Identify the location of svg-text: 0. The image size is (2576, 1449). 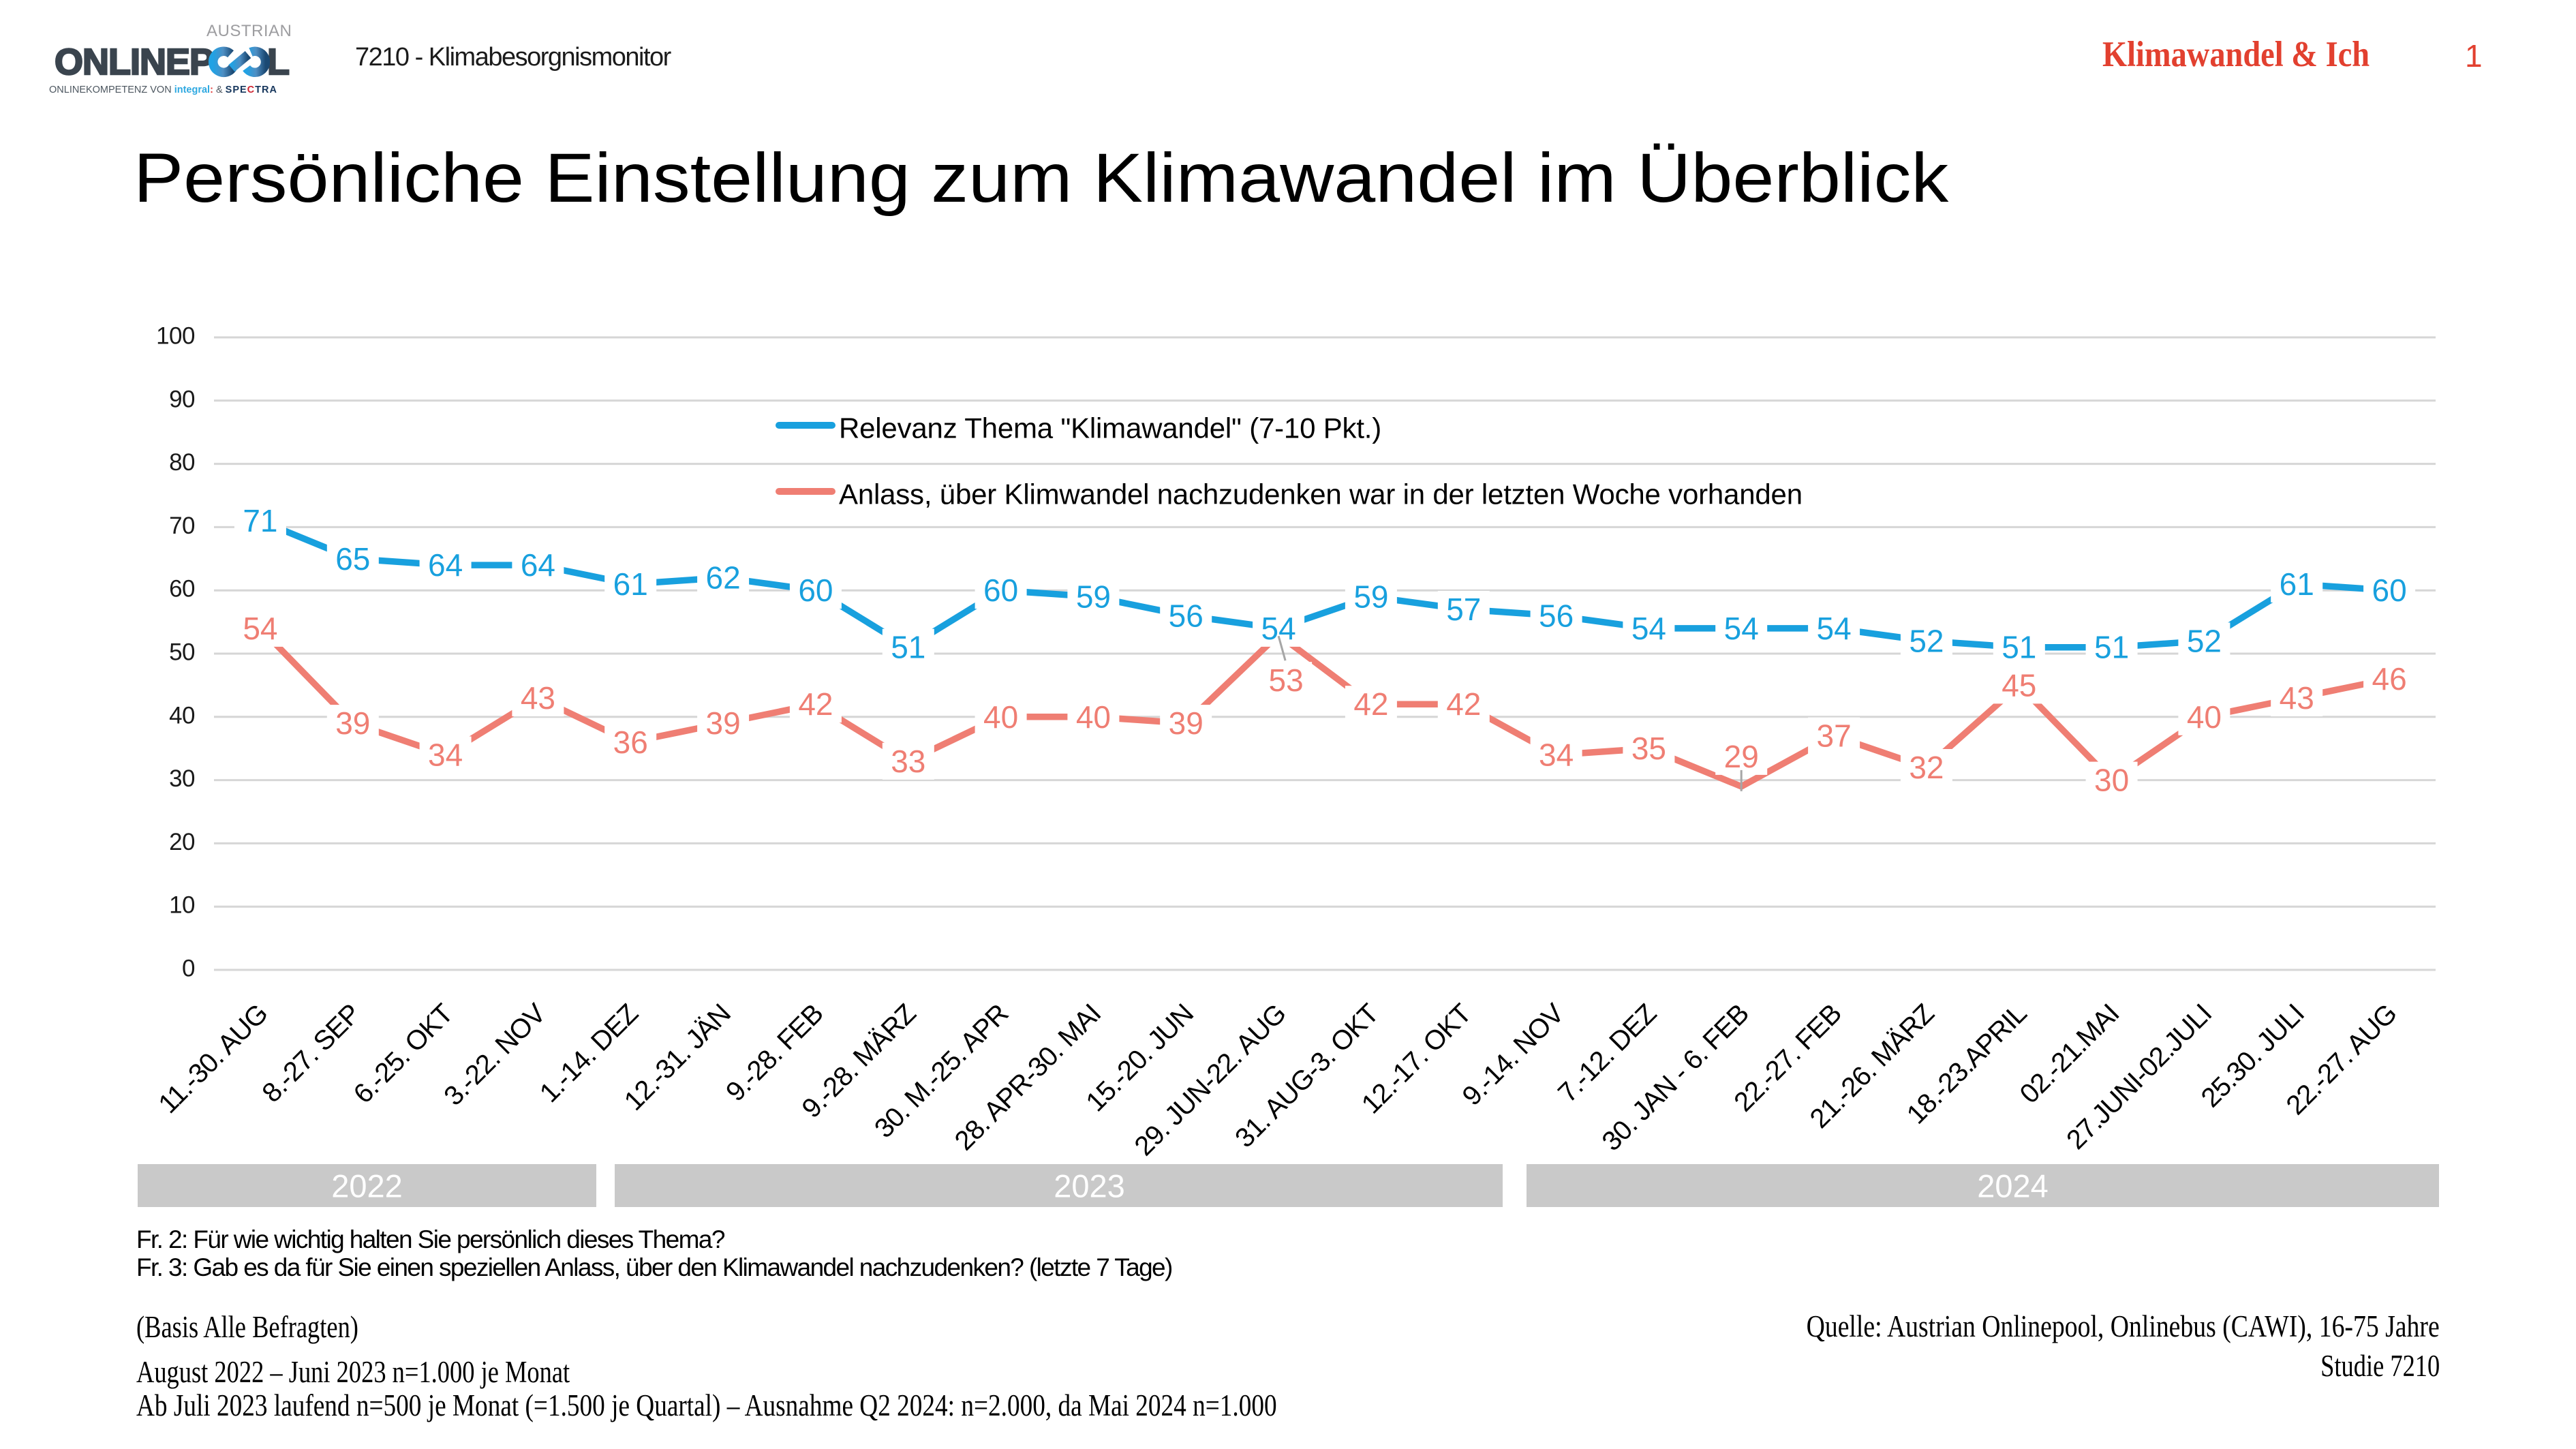
(189, 969).